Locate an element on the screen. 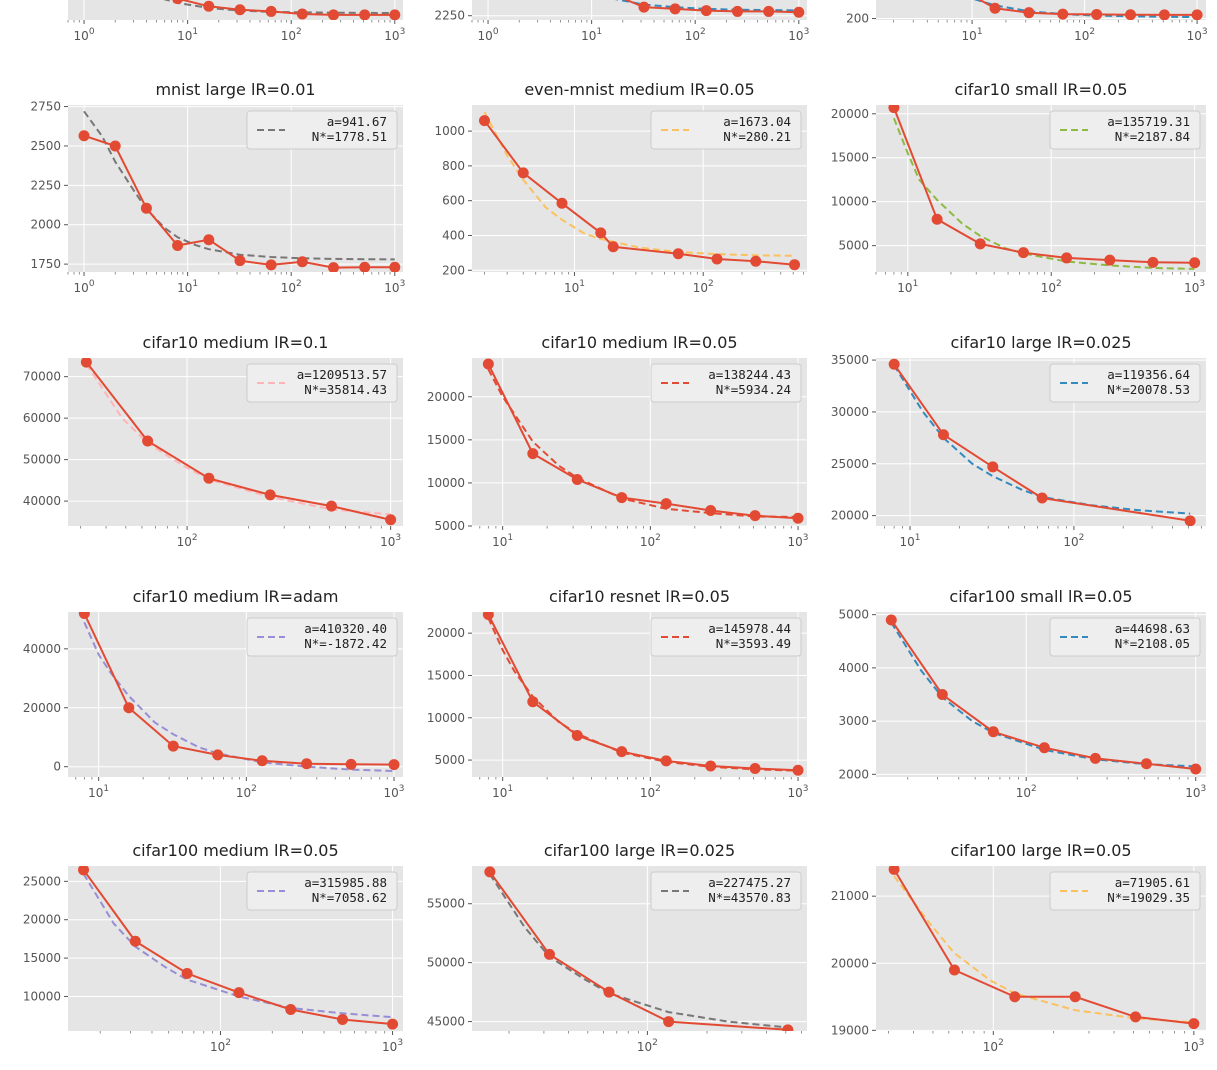 The image size is (1217, 1070). chart-title: cifar100 medium lR=0.05 is located at coordinates (235, 850).